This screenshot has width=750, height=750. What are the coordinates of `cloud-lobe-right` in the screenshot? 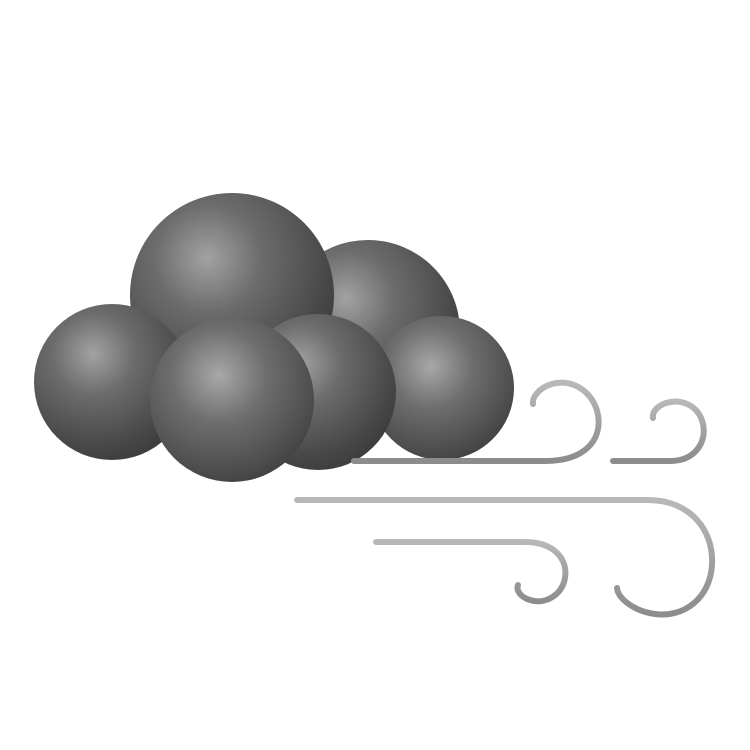 It's located at (442, 388).